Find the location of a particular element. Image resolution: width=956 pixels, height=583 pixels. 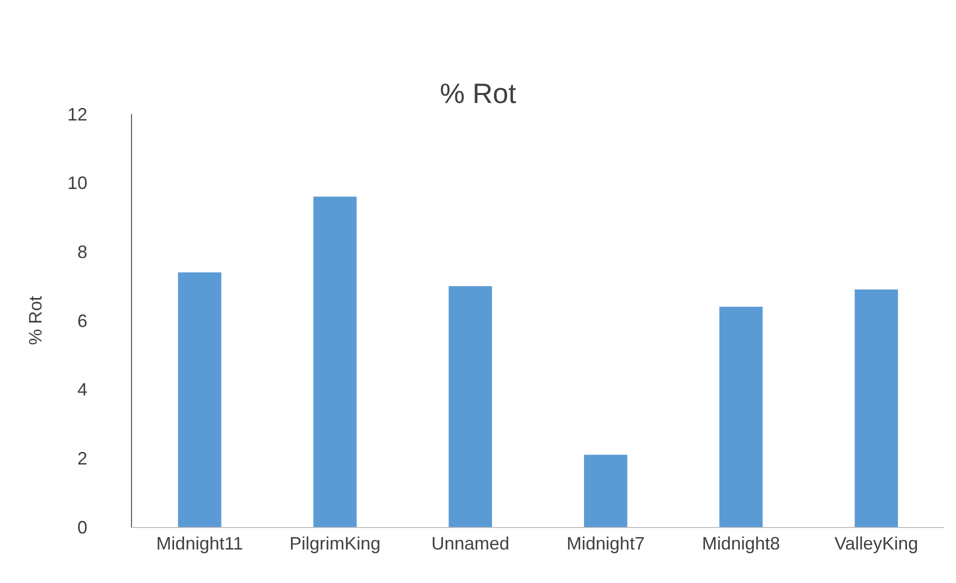

y-tick-label: 6 is located at coordinates (82, 320).